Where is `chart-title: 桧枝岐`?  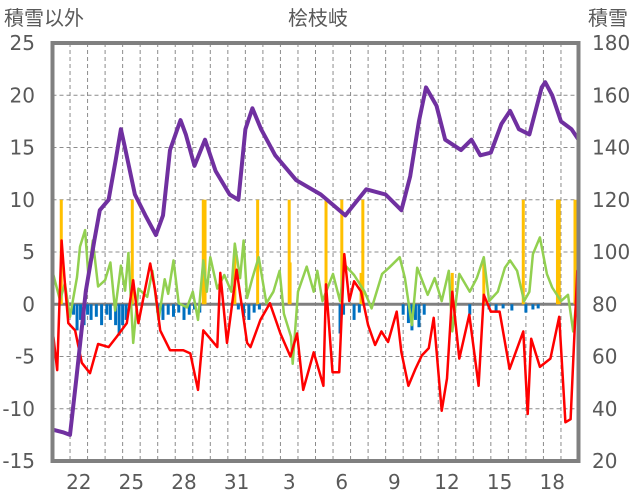 chart-title: 桧枝岐 is located at coordinates (318, 18).